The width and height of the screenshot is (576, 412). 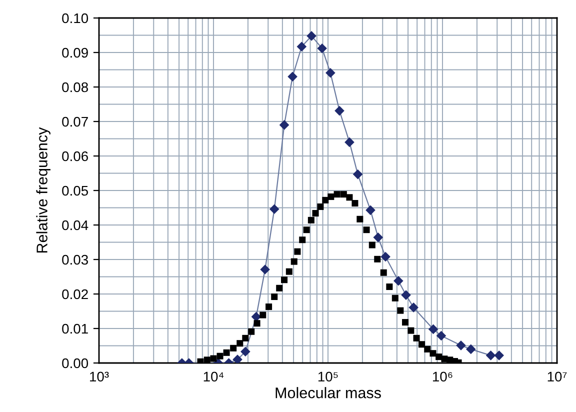 What do you see at coordinates (75, 18) in the screenshot?
I see `y-tick-label: 0.10` at bounding box center [75, 18].